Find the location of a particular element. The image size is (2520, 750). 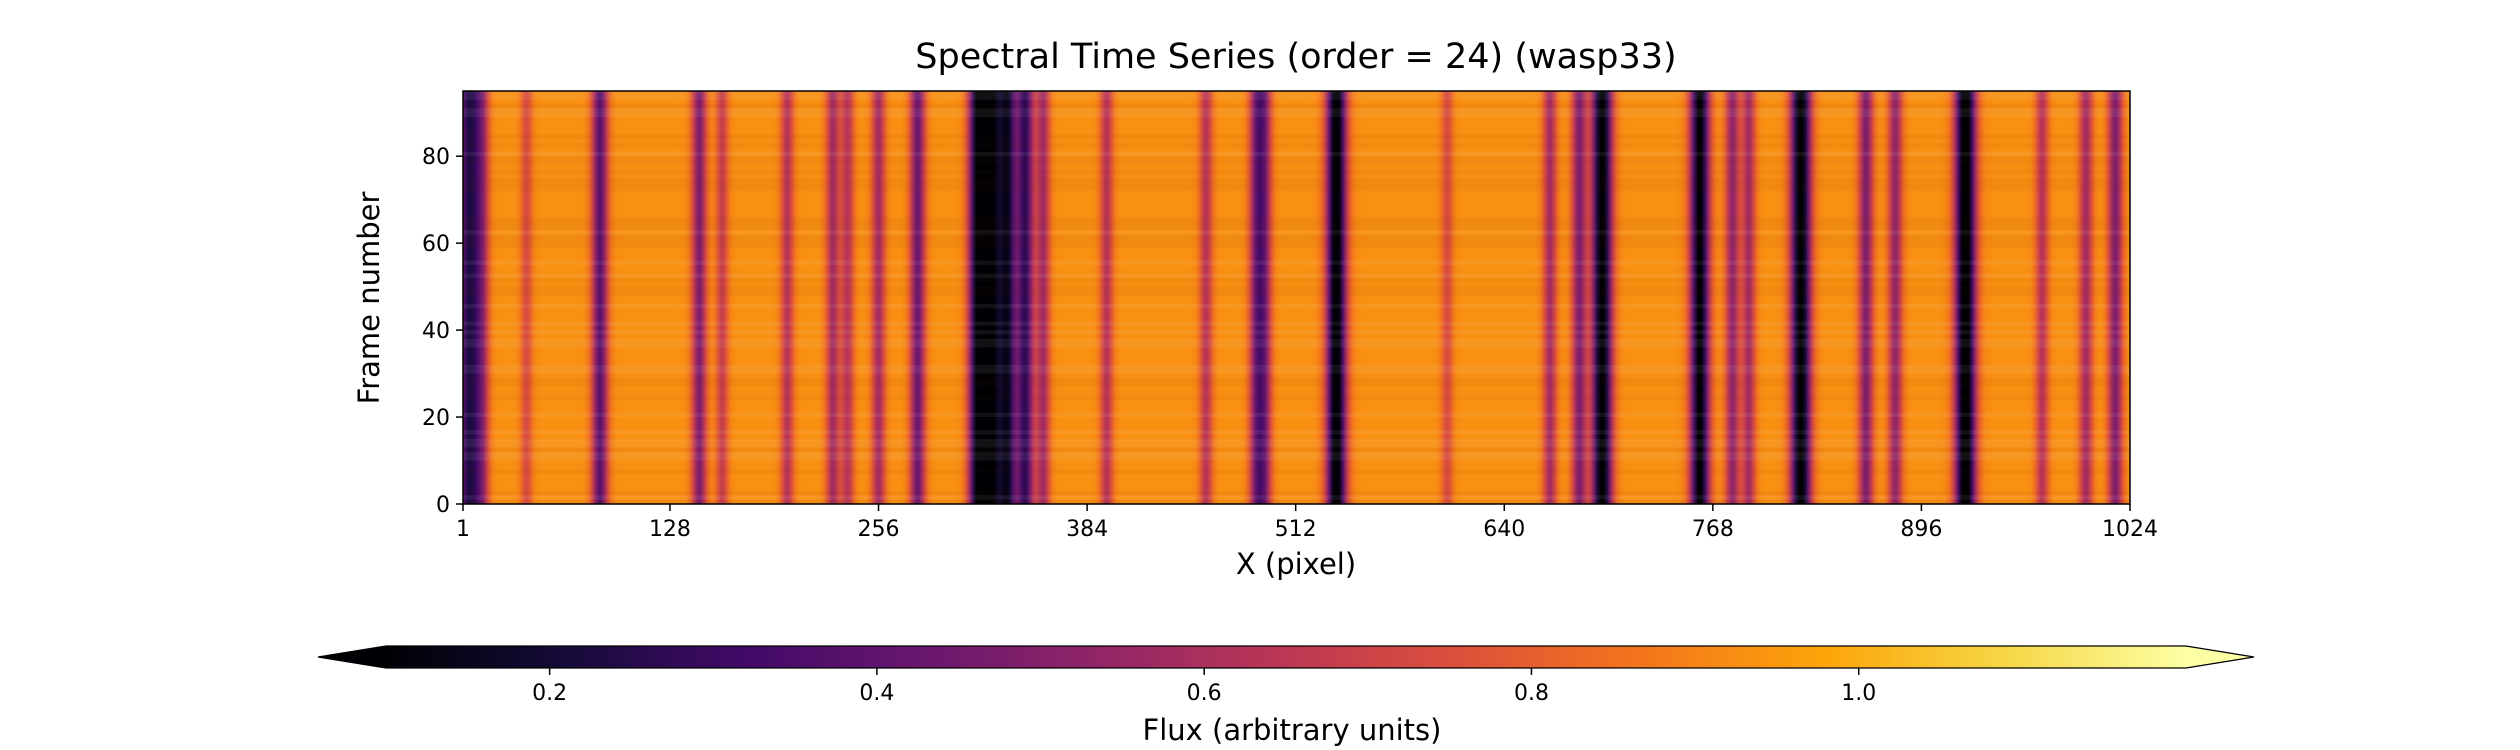

colorbar-tick-label-4: 1.0 is located at coordinates (1858, 693).